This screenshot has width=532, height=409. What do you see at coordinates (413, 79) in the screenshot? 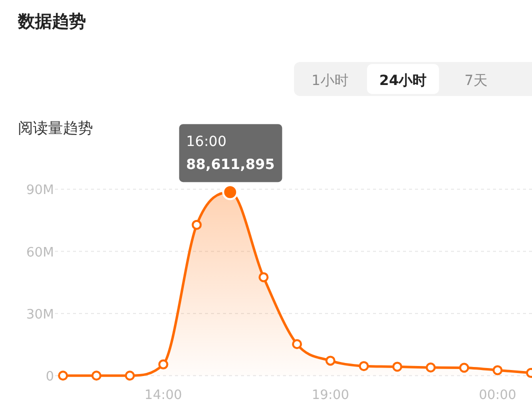
I see `tabs: 1小时 24小时 7天` at bounding box center [413, 79].